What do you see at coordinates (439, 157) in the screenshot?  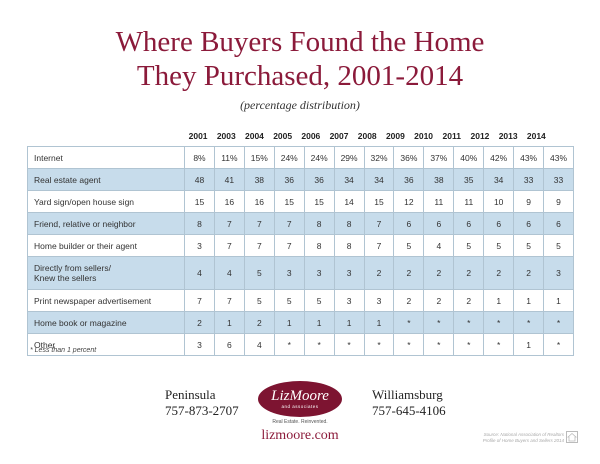 I see `table-cell: 37%` at bounding box center [439, 157].